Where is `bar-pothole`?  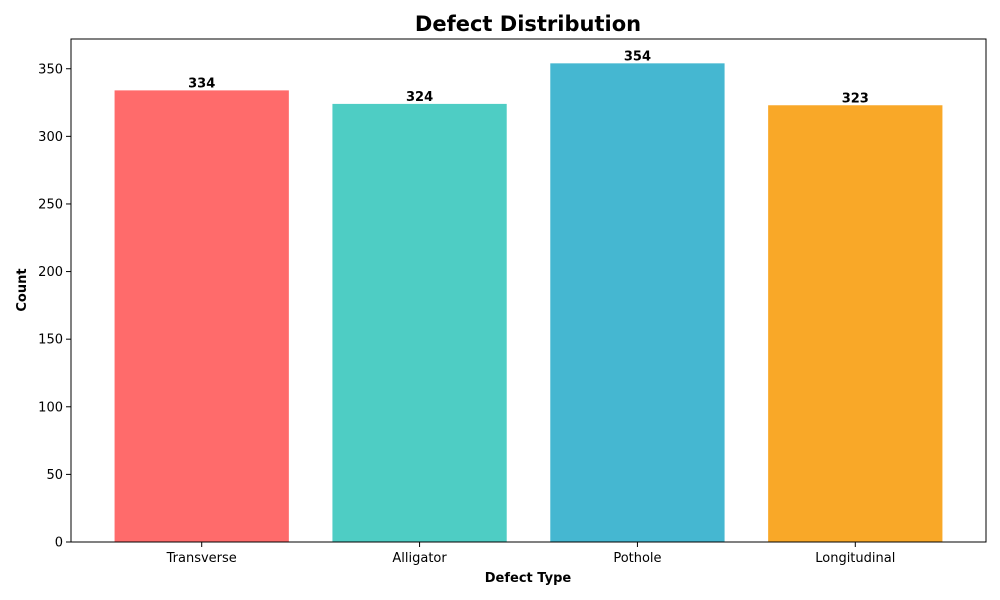
bar-pothole is located at coordinates (637, 303).